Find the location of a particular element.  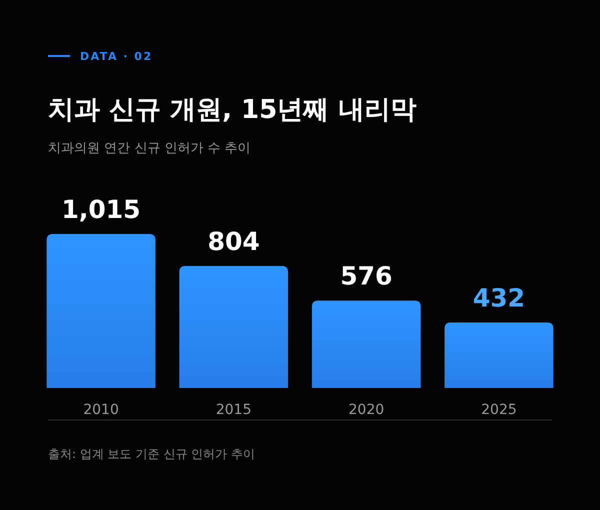

data-label: 804 is located at coordinates (234, 241).